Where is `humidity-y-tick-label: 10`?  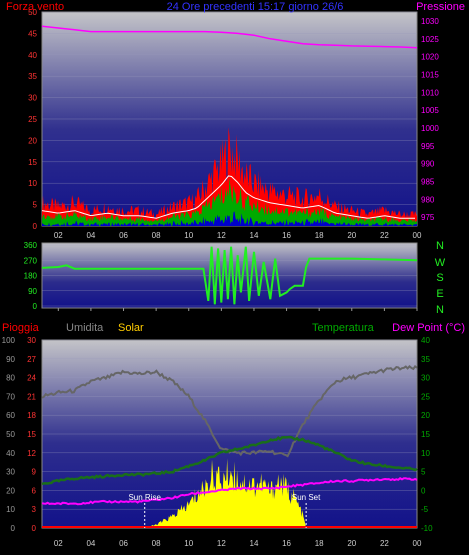
humidity-y-tick-label: 10 is located at coordinates (10, 509).